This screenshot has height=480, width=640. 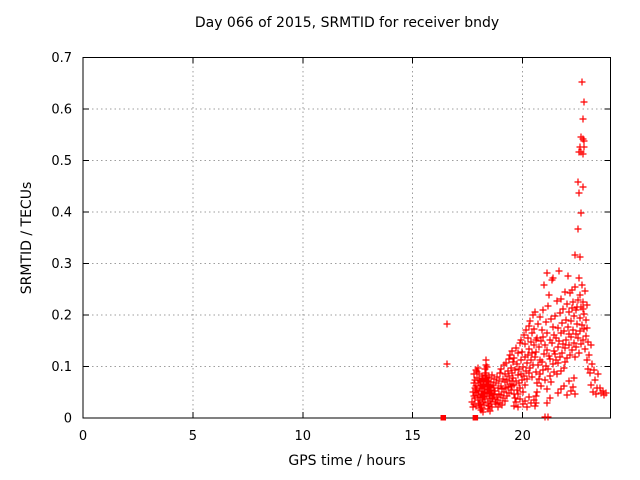 I want to click on x-tick-label: 15, so click(x=412, y=436).